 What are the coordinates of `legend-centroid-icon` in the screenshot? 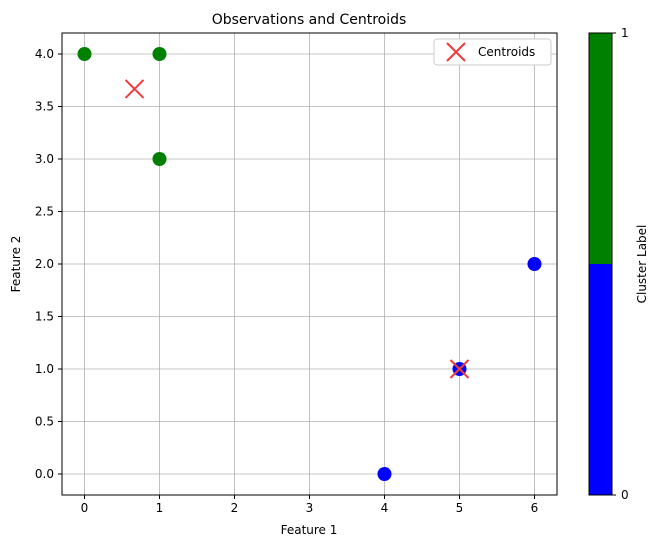 It's located at (456, 52).